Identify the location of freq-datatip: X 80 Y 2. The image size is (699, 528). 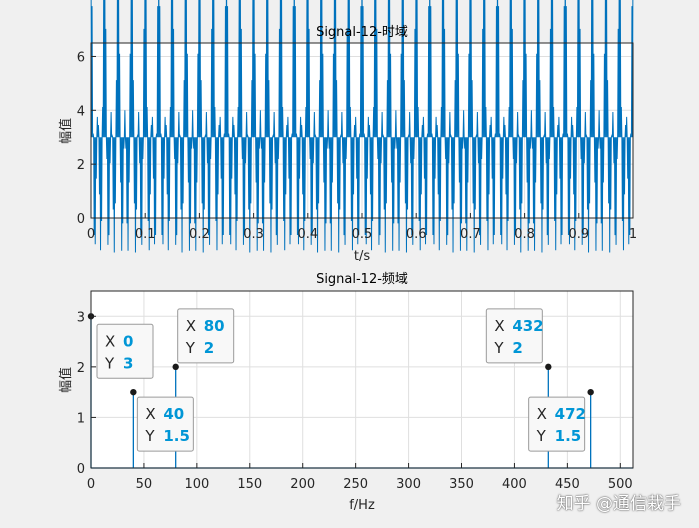
(206, 336).